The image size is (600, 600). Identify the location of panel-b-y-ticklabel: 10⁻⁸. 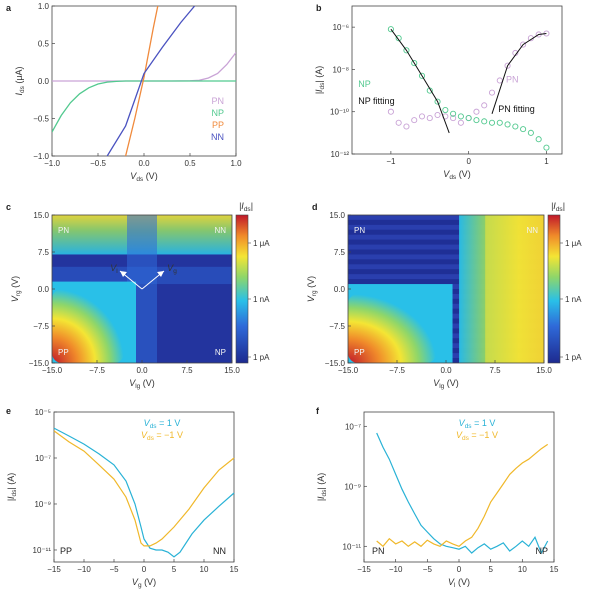
(341, 69).